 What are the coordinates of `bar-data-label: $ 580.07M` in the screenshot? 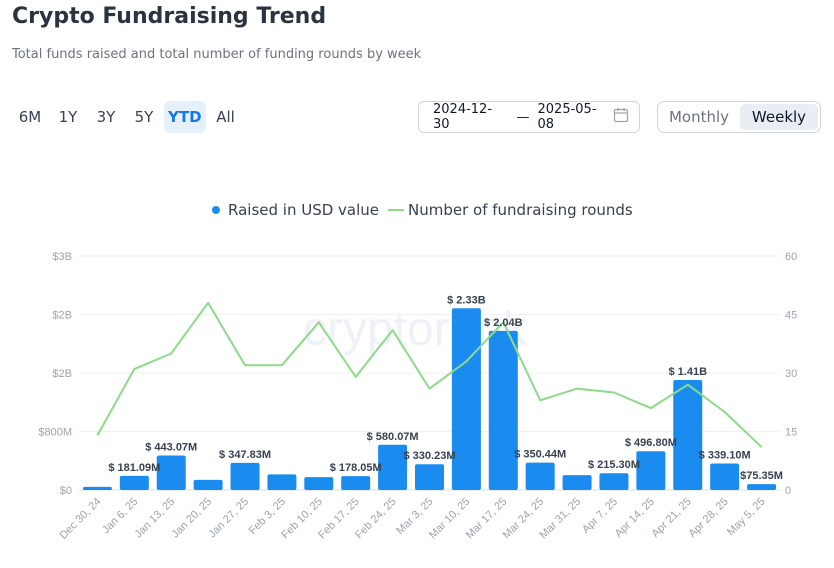 It's located at (393, 437).